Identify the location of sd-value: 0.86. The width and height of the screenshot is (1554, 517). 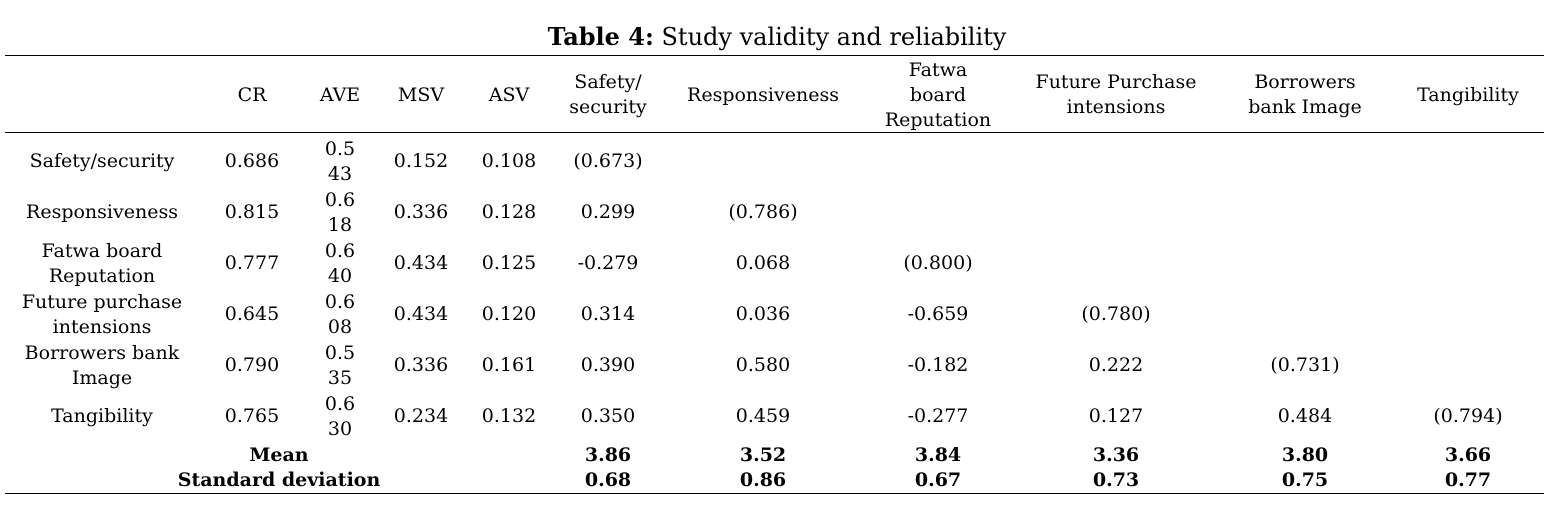
(763, 480).